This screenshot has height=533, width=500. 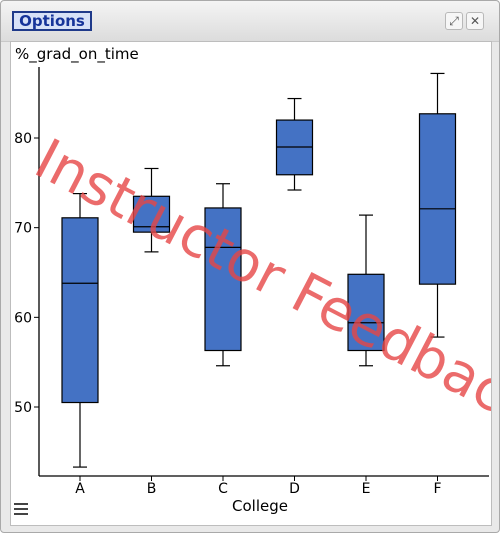 I want to click on x-tick-label: A, so click(x=80, y=489).